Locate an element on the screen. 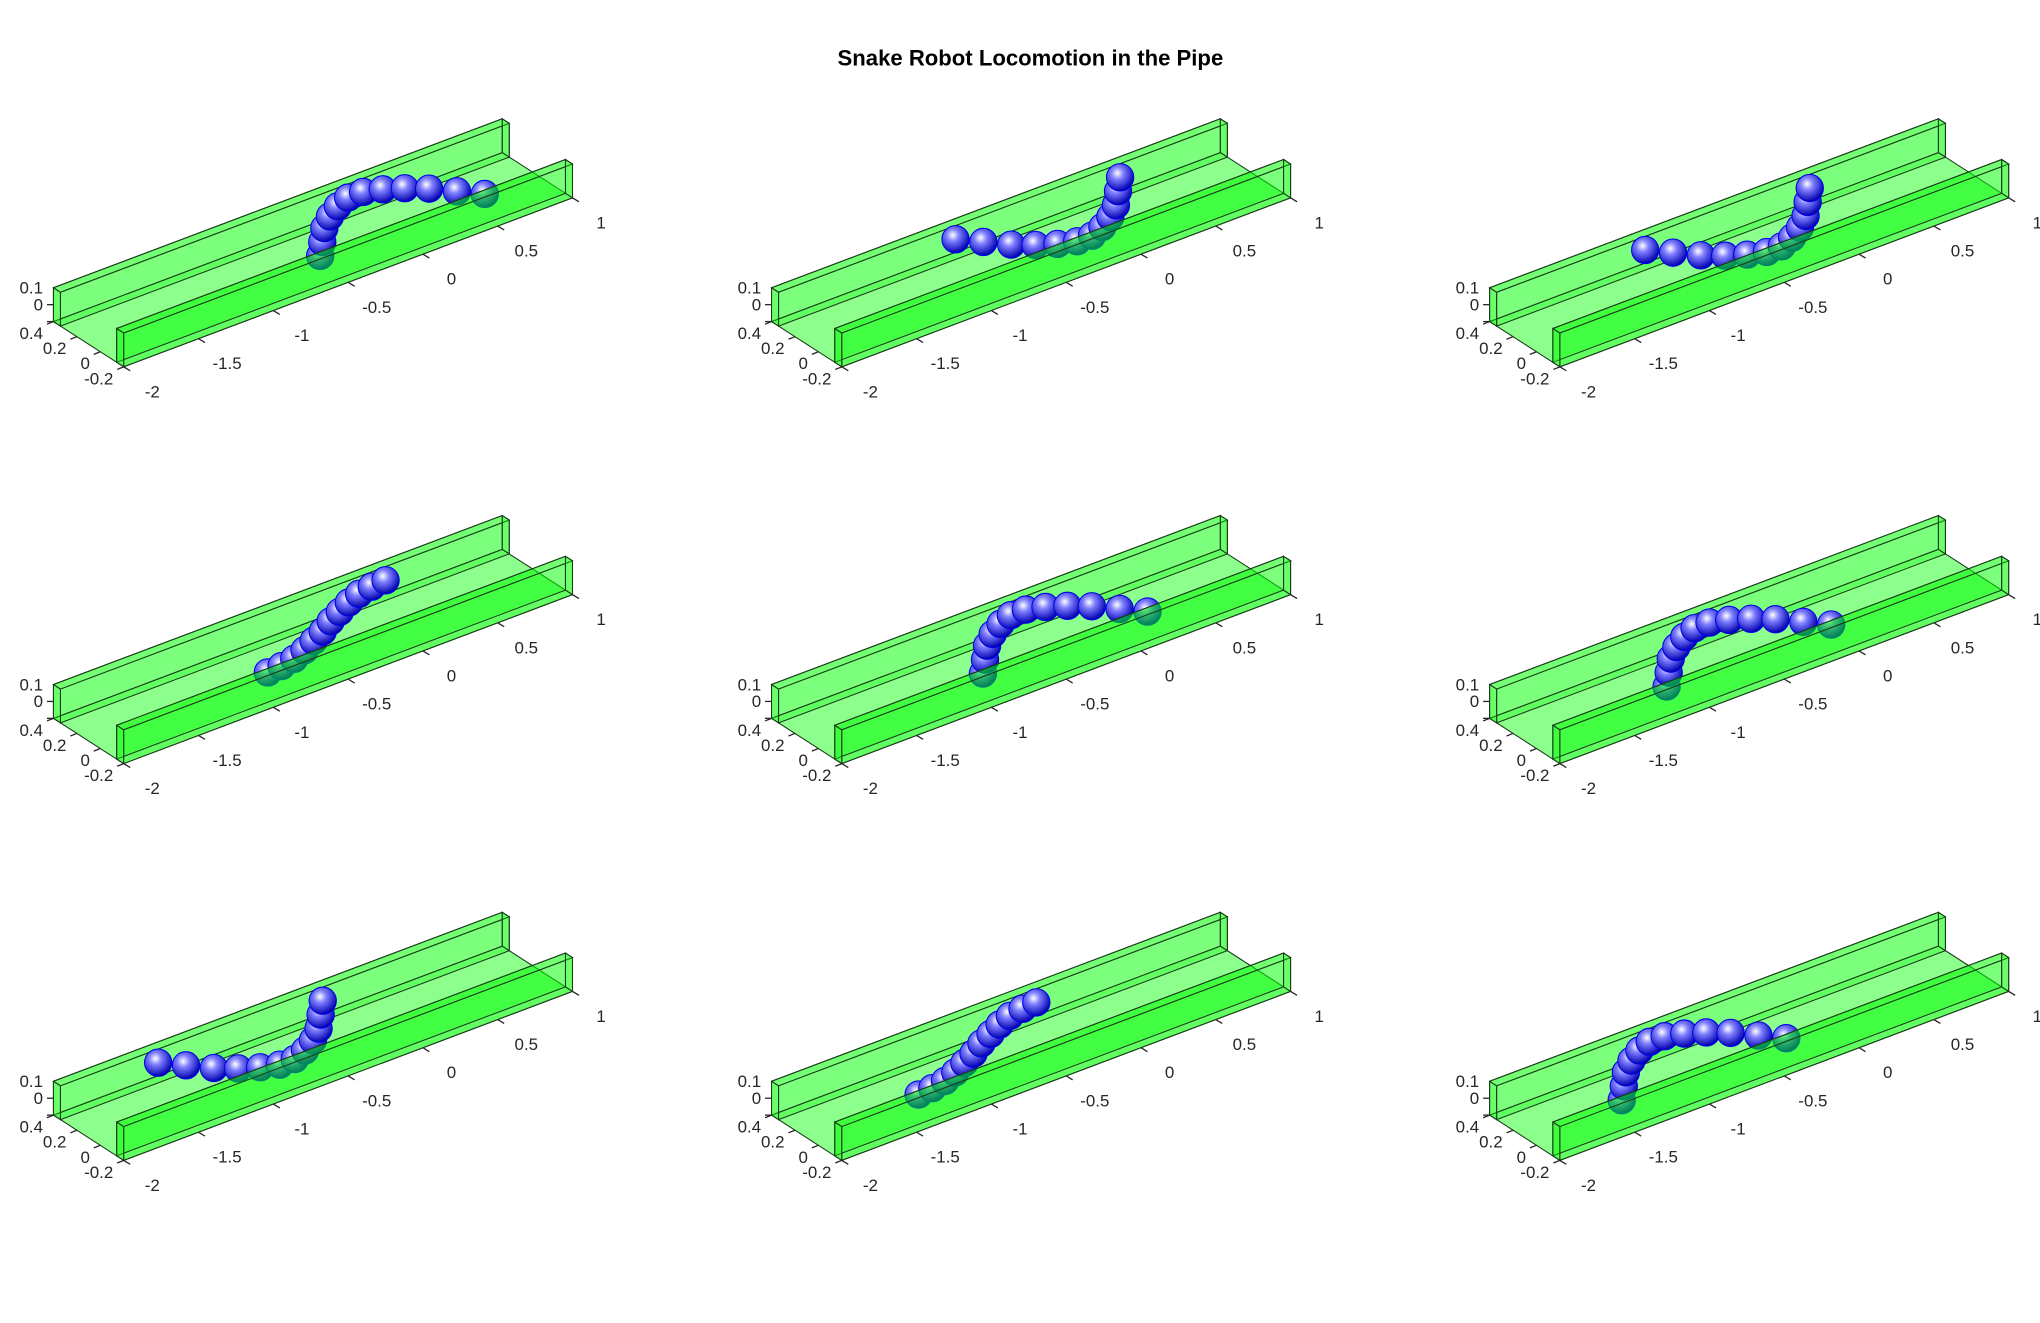 Image resolution: width=2040 pixels, height=1323 pixels. z-tick-label: 0 is located at coordinates (756, 701).